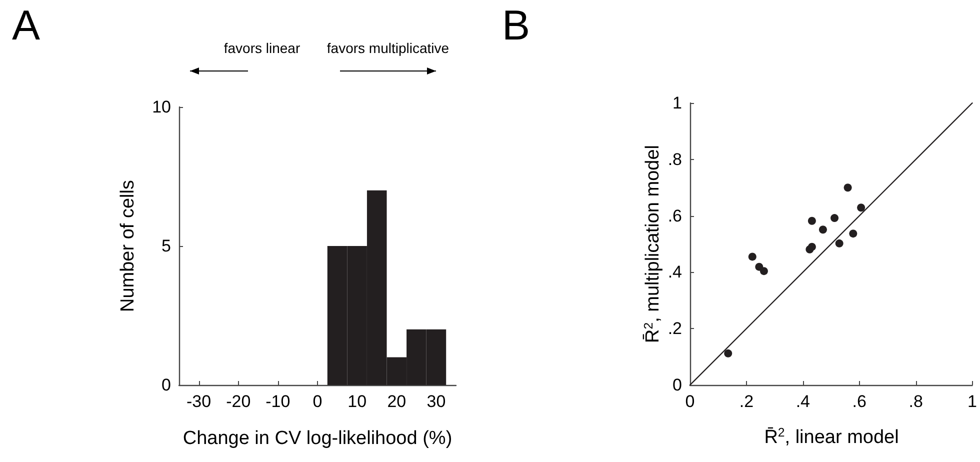  Describe the element at coordinates (859, 401) in the screenshot. I see `x-tick-label: .6` at that location.